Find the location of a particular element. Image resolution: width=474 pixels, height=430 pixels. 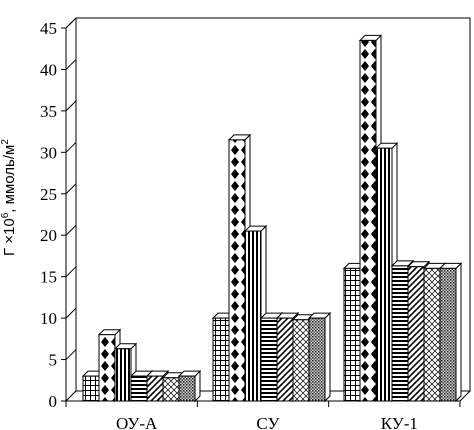

y-tick-label: 10 is located at coordinates (48, 318).